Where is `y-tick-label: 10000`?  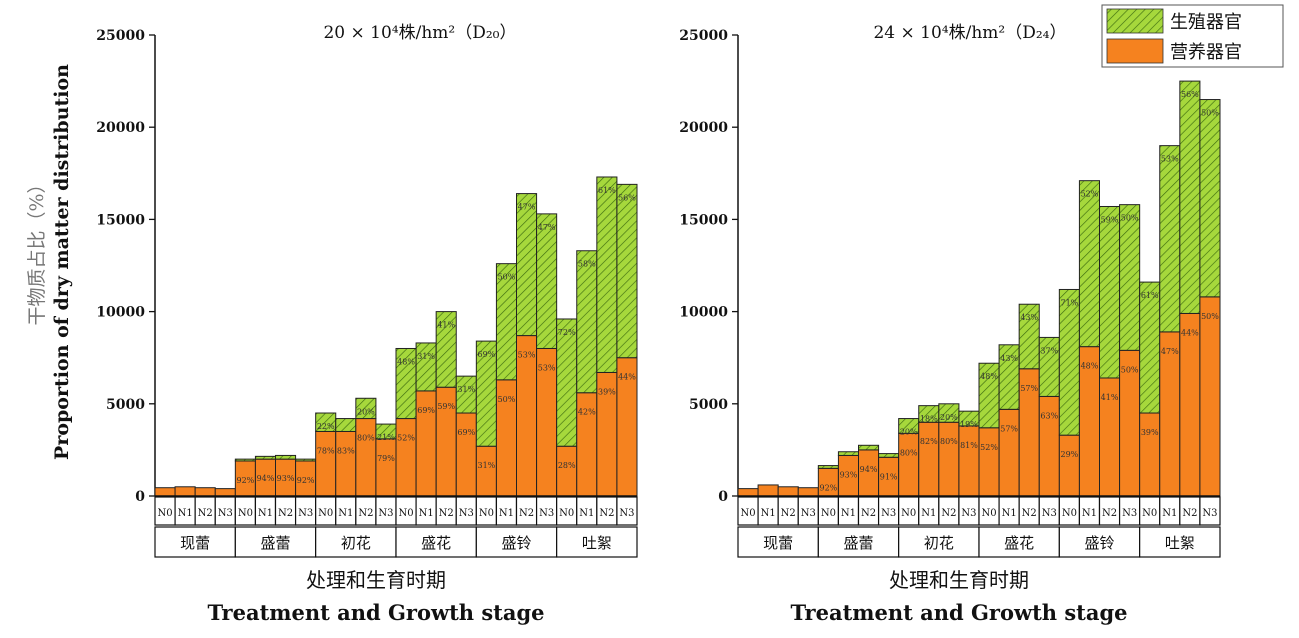 y-tick-label: 10000 is located at coordinates (120, 313).